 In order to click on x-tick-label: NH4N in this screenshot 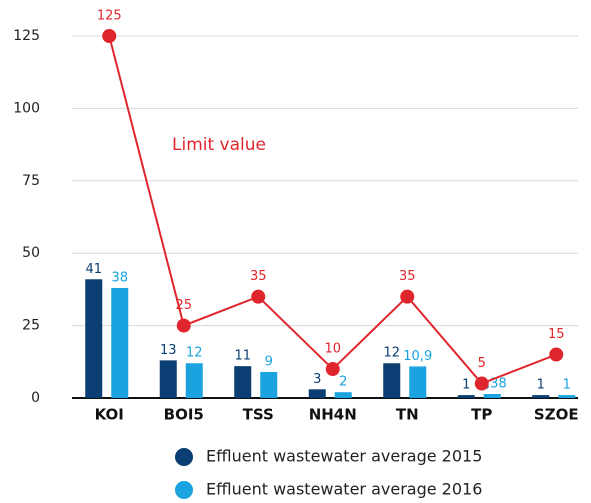, I will do `click(333, 415)`.